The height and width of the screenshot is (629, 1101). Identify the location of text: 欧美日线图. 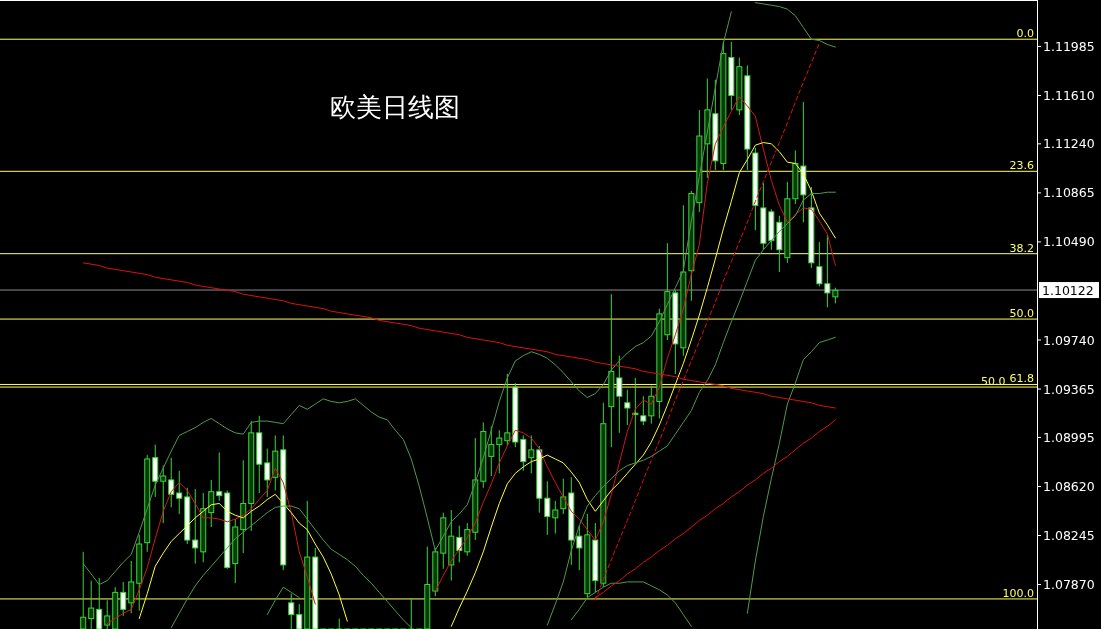
(395, 107).